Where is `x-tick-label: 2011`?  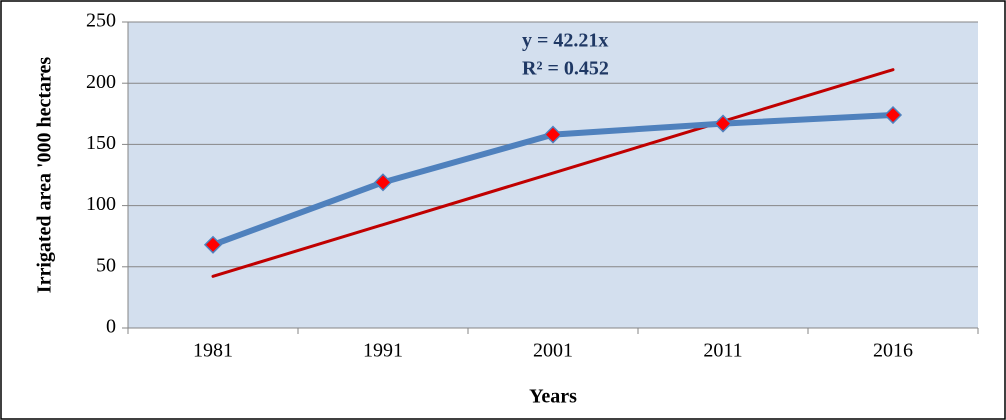 x-tick-label: 2011 is located at coordinates (722, 351).